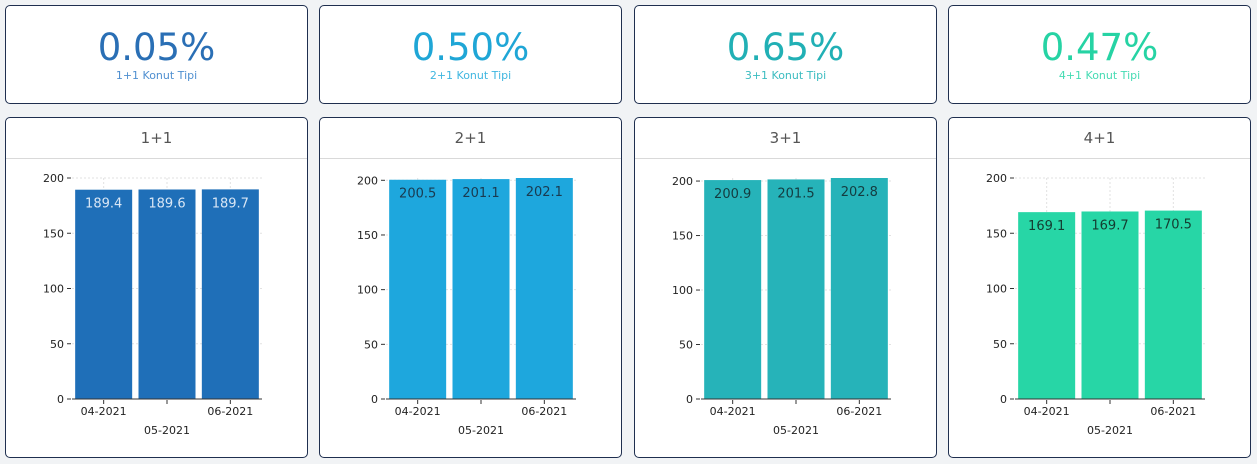 The image size is (1257, 464). I want to click on bar-value-label: 201.5, so click(795, 193).